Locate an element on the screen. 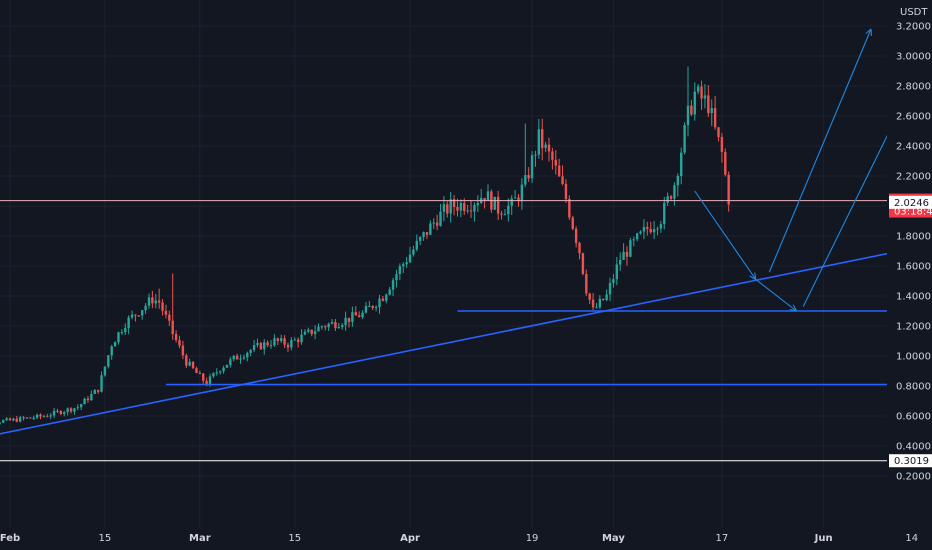  price-tag-bg is located at coordinates (910, 461).